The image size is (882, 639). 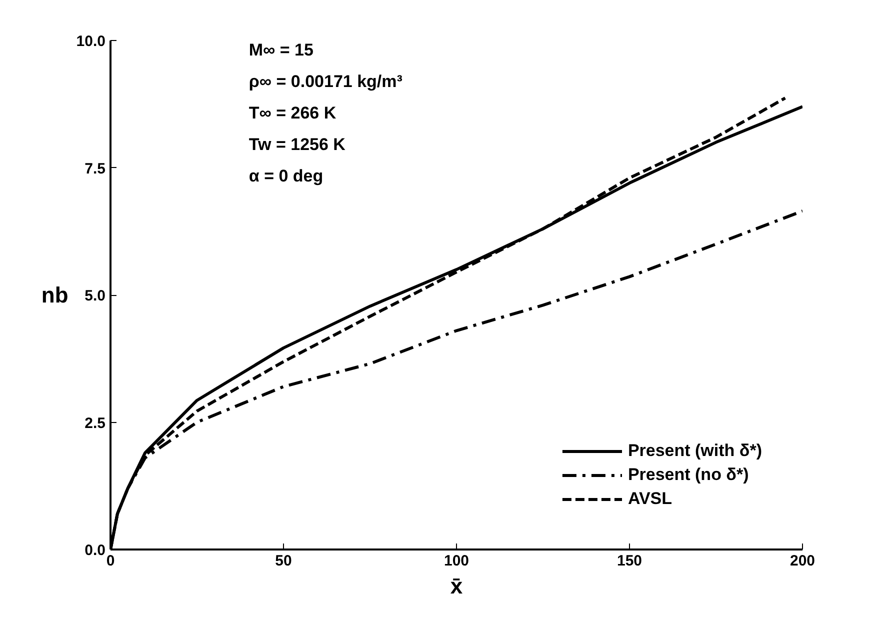 I want to click on annotation: M∞ = 15, so click(x=281, y=50).